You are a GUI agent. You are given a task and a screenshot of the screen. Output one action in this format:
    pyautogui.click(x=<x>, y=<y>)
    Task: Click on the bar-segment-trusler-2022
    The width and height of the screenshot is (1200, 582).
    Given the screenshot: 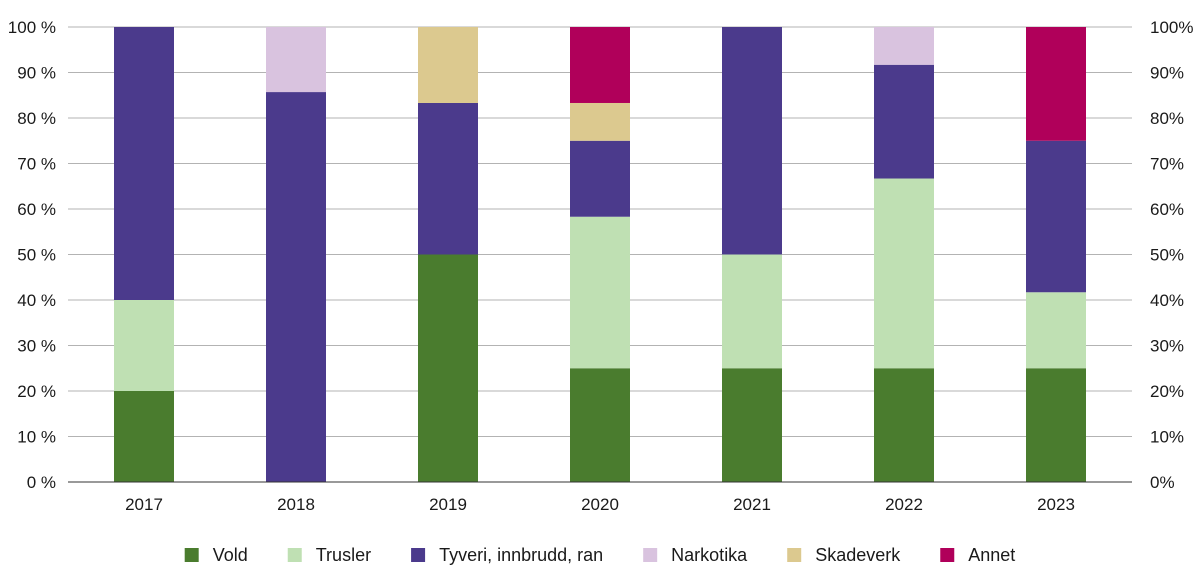 What is the action you would take?
    pyautogui.click(x=904, y=273)
    